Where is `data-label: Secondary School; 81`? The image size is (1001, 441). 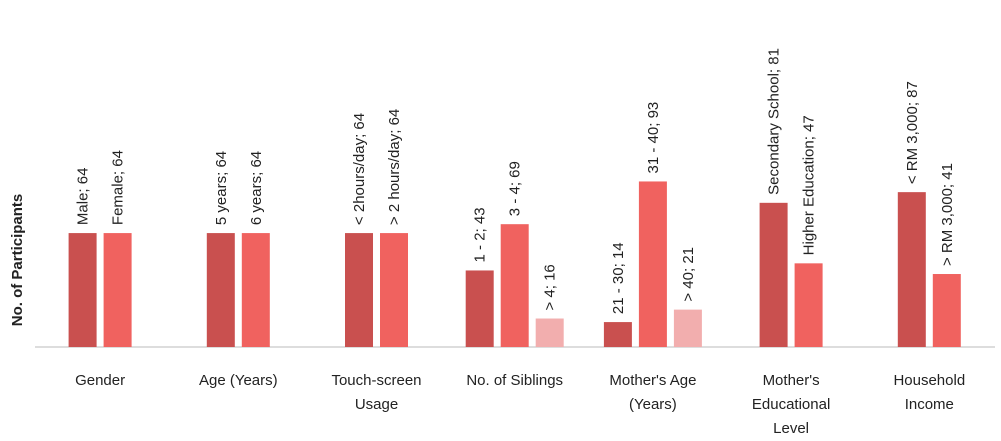 data-label: Secondary School; 81 is located at coordinates (774, 121).